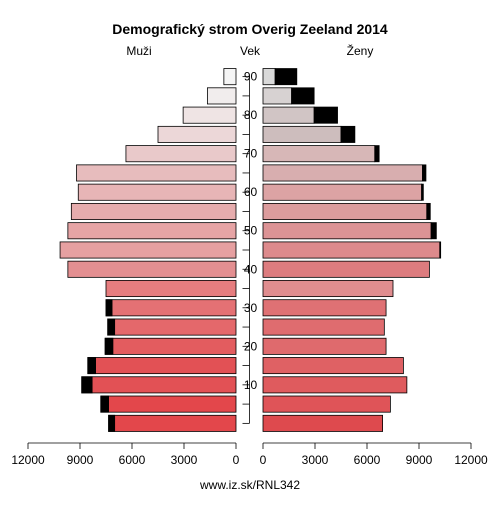 The image size is (500, 505). Describe the element at coordinates (251, 308) in the screenshot. I see `age-tick-label: 30` at that location.